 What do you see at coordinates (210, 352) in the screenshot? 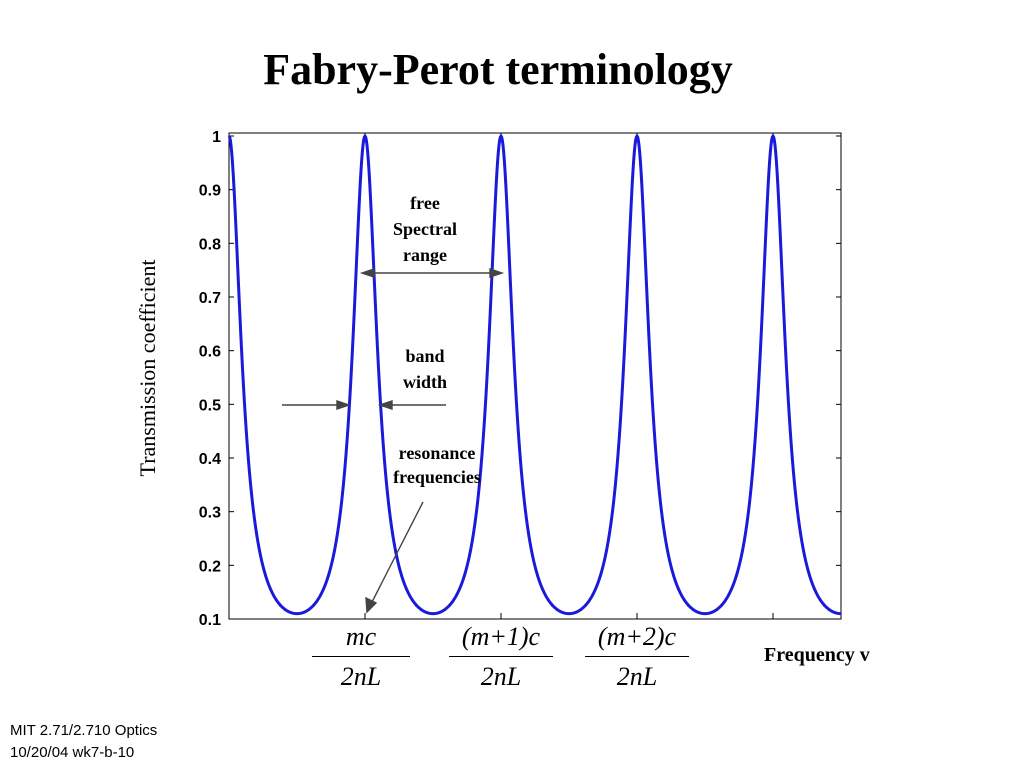
I see `y-tick-label: 0.6` at bounding box center [210, 352].